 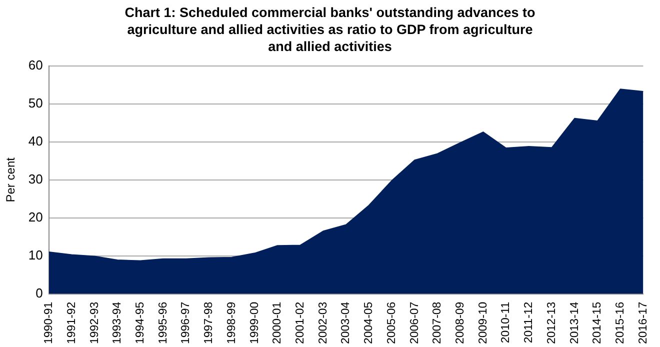 I want to click on x-tick-label: 2015-16, so click(x=620, y=323).